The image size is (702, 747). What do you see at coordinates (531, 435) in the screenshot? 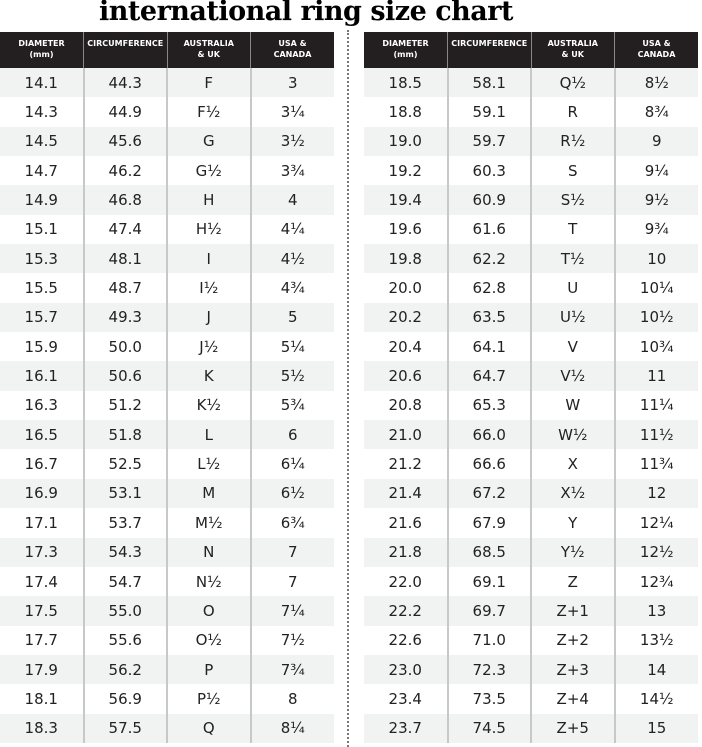
I see `table-row: 21.0 66.0 W½ 11½` at bounding box center [531, 435].